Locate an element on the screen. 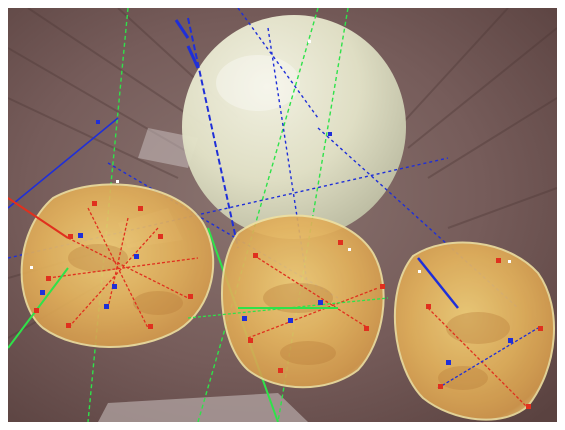  cell-middle is located at coordinates (303, 301).